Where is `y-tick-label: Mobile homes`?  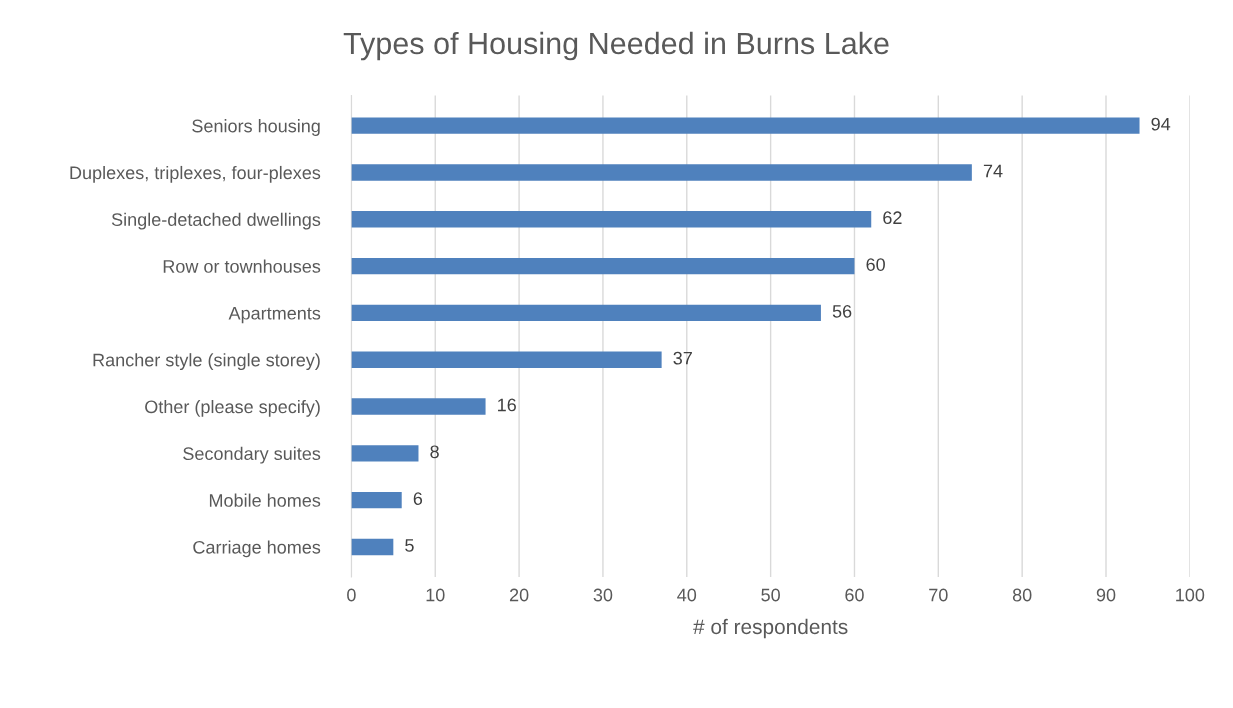
y-tick-label: Mobile homes is located at coordinates (265, 500).